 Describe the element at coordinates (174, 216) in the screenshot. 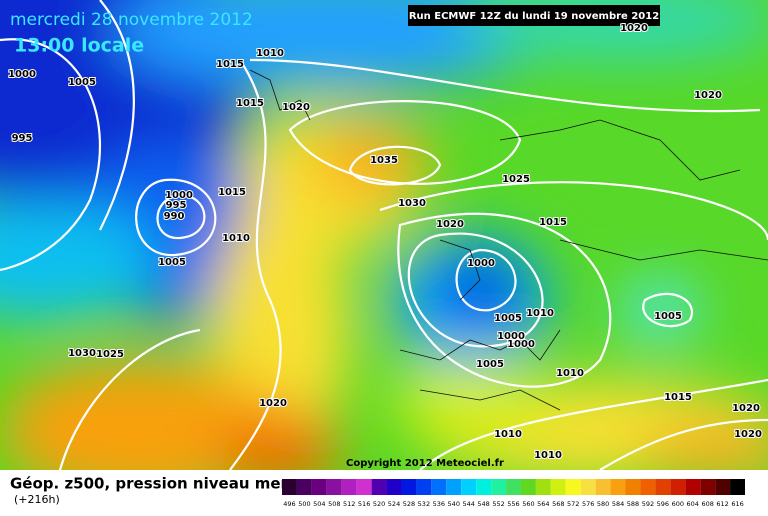

I see `isobar-label: 990` at that location.